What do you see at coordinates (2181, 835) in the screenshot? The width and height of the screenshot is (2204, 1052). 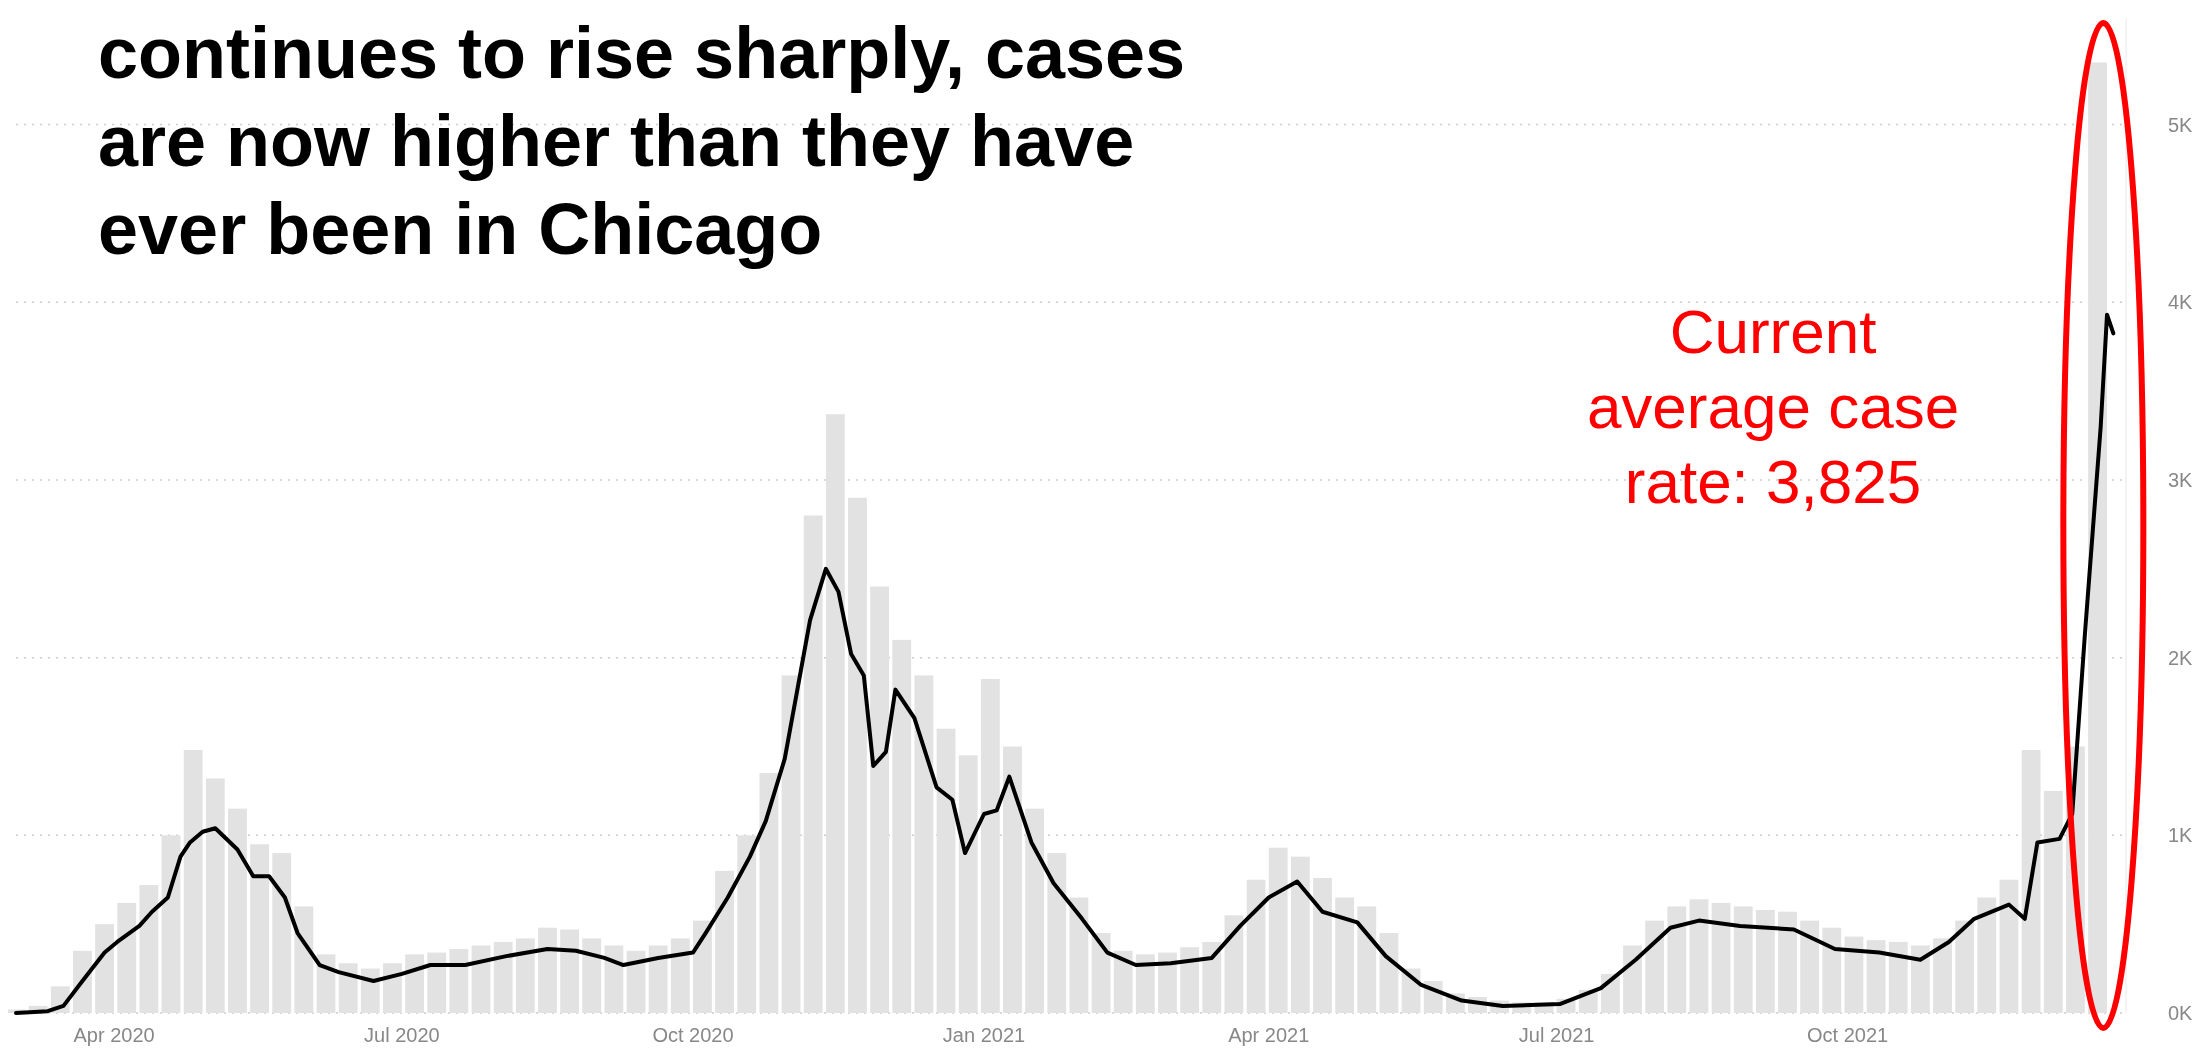 I see `y-tick-label: 1K` at bounding box center [2181, 835].